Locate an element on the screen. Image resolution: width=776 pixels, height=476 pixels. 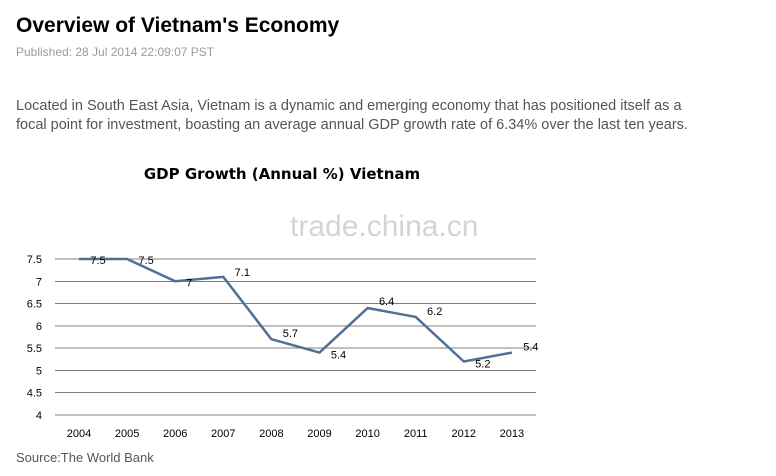
y-tick-label: 7 is located at coordinates (39, 282).